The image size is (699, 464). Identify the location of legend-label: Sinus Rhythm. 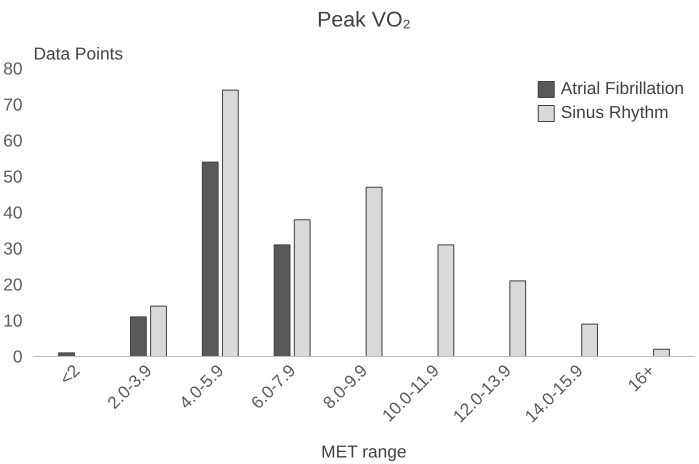
(614, 112).